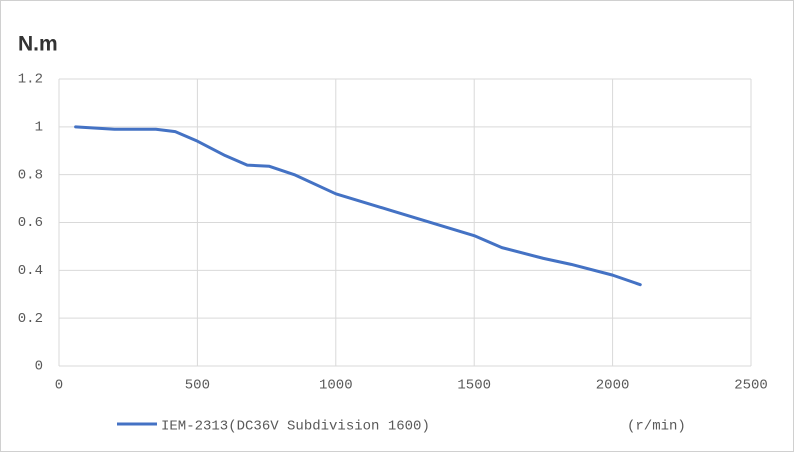  What do you see at coordinates (59, 386) in the screenshot?
I see `x-tick-label: 0` at bounding box center [59, 386].